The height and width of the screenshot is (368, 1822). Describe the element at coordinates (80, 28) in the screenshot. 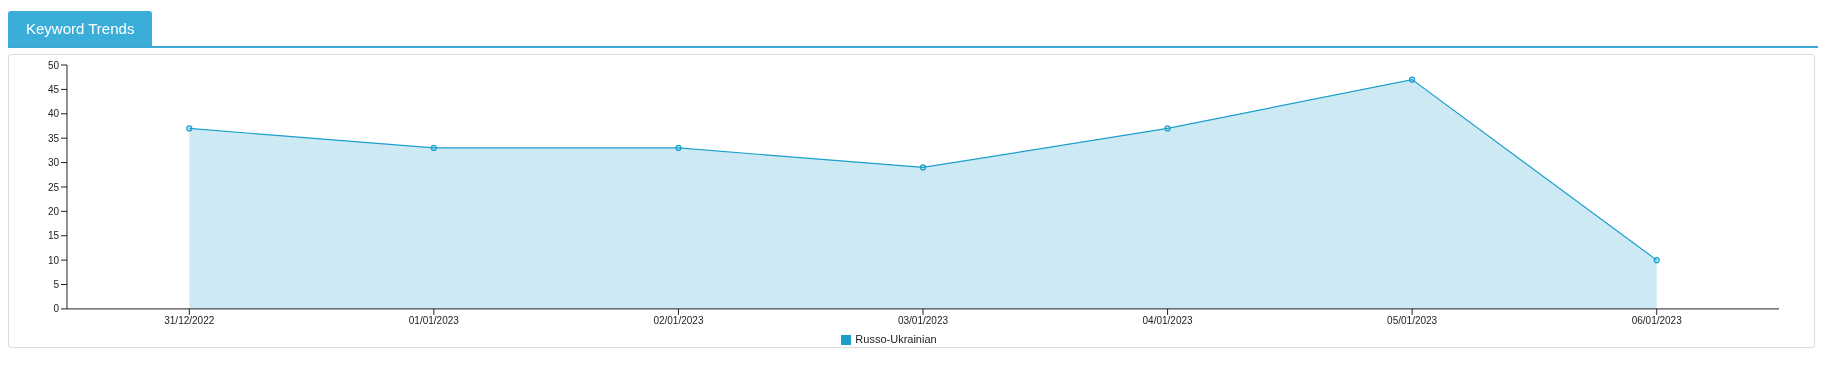

I see `chart-title: Keyword Trends` at that location.